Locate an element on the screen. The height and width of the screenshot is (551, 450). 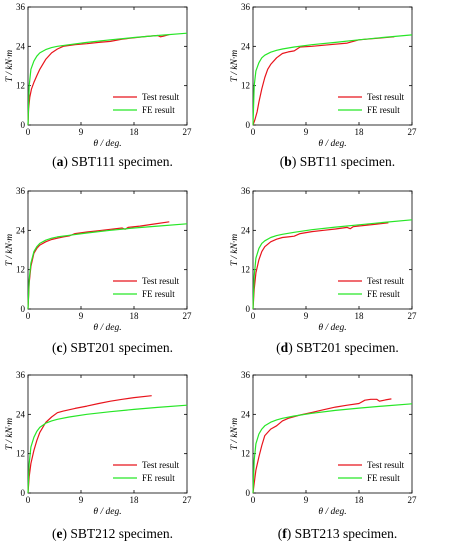
caption-a: (a) SBT111 specimen. is located at coordinates (112, 161).